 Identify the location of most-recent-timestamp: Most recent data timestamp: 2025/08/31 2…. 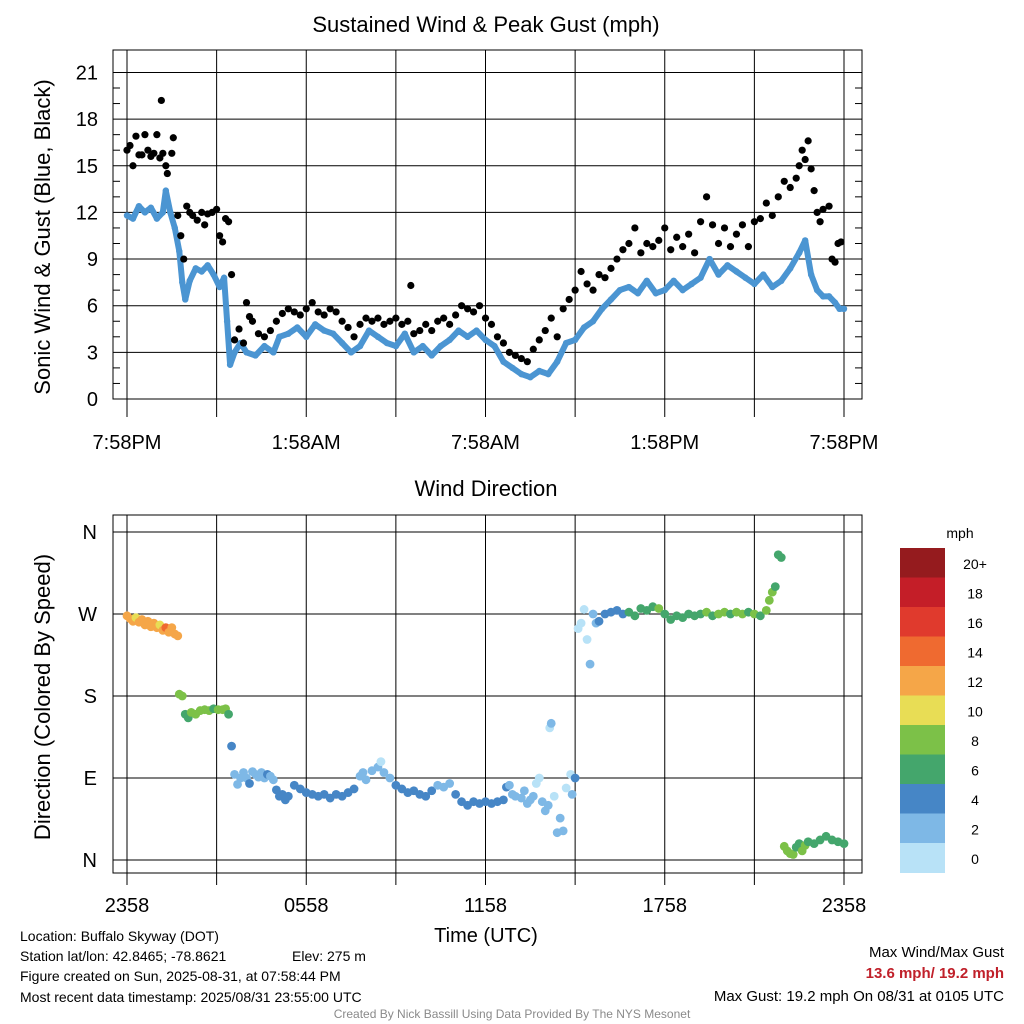
(191, 997).